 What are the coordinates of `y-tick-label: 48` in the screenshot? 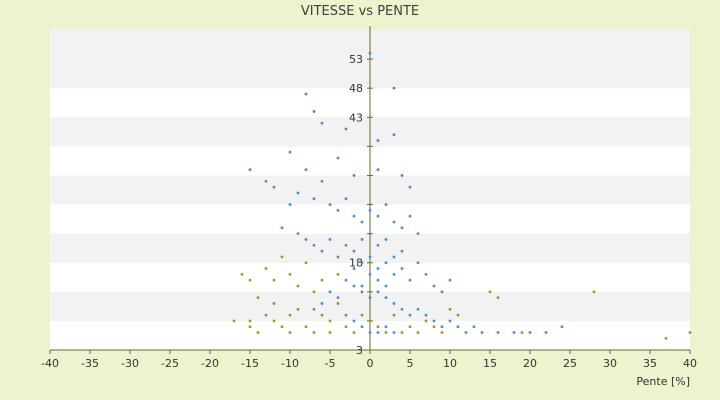 It's located at (356, 88).